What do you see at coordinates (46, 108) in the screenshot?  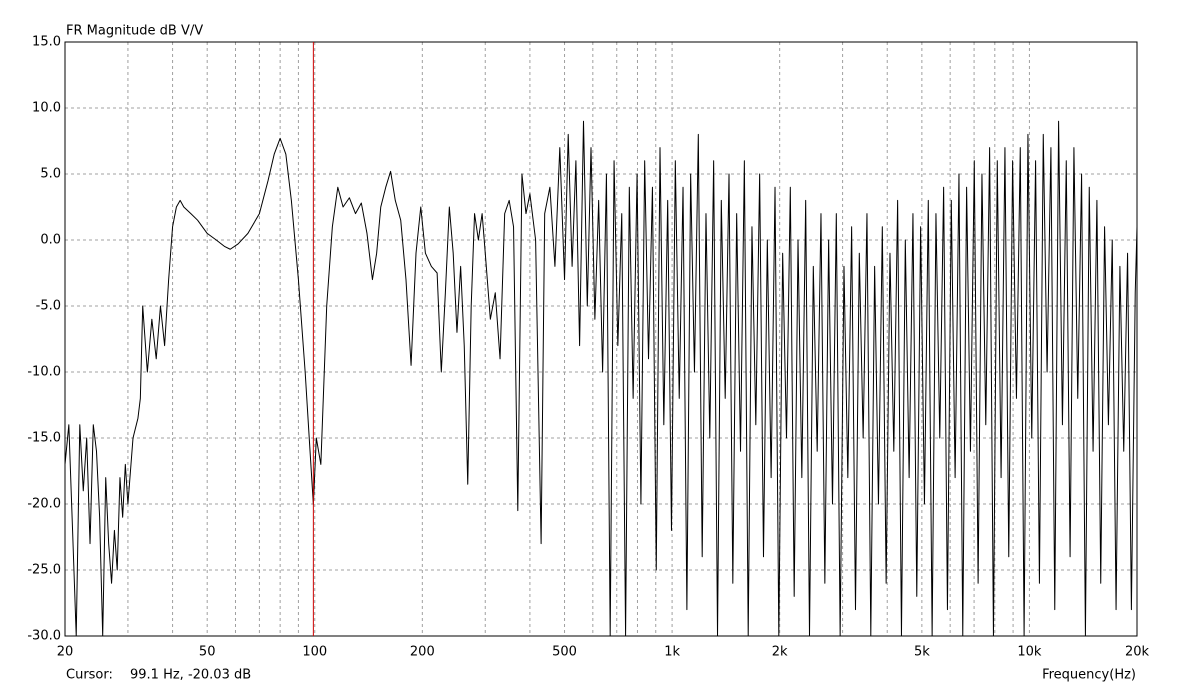 I see `y-tick-label: 10.0` at bounding box center [46, 108].